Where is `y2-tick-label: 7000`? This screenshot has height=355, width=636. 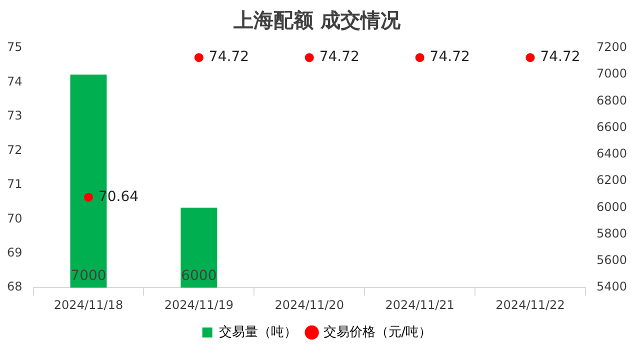
y2-tick-label: 7000 is located at coordinates (612, 73).